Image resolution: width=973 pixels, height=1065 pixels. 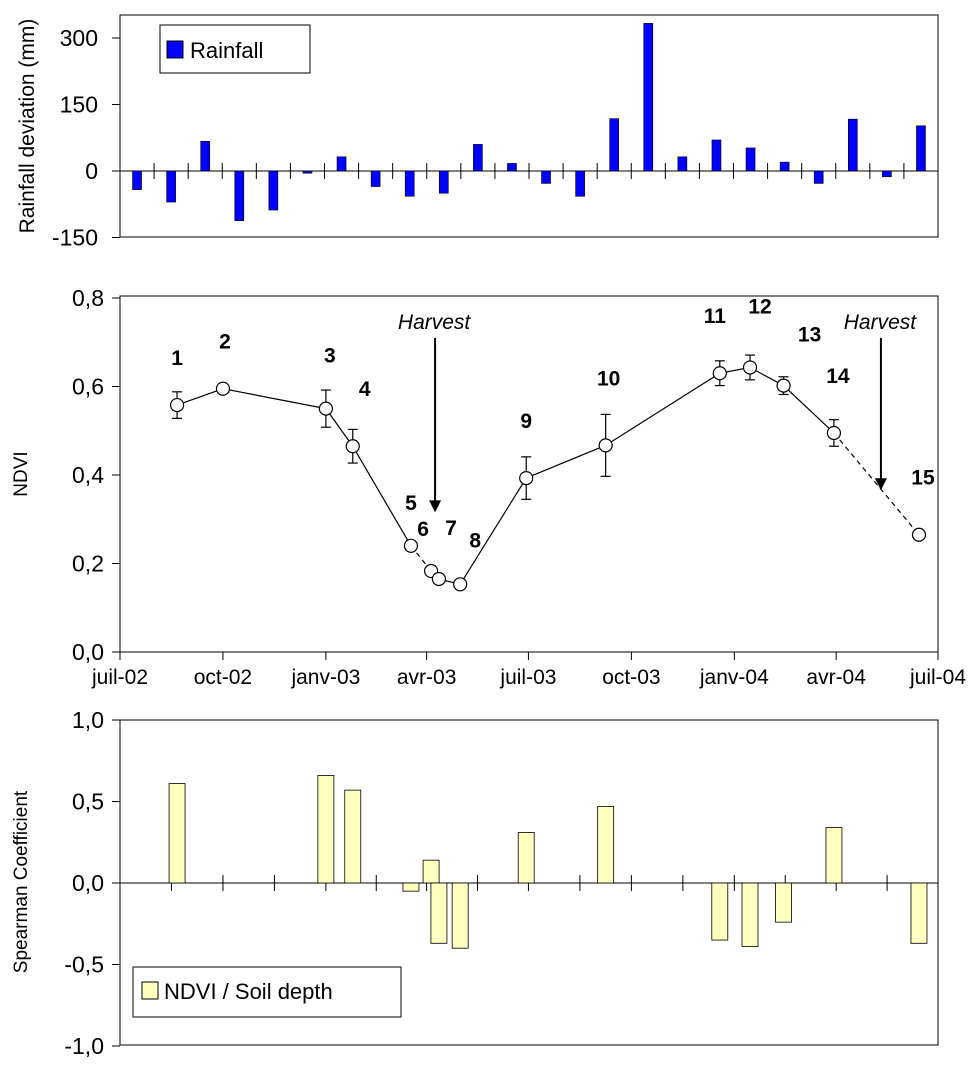 I want to click on rainfall-legend-label: Rainfall, so click(x=226, y=50).